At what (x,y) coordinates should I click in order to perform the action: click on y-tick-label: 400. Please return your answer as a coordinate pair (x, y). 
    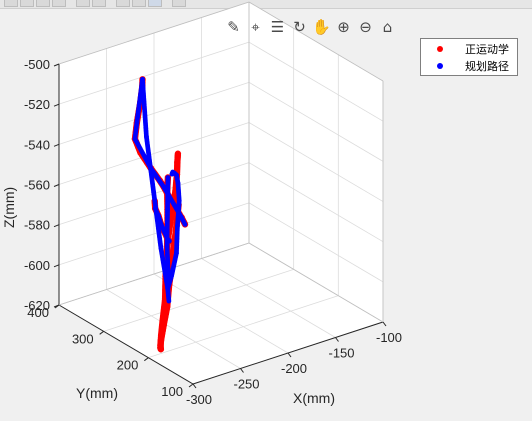
    Looking at the image, I should click on (38, 312).